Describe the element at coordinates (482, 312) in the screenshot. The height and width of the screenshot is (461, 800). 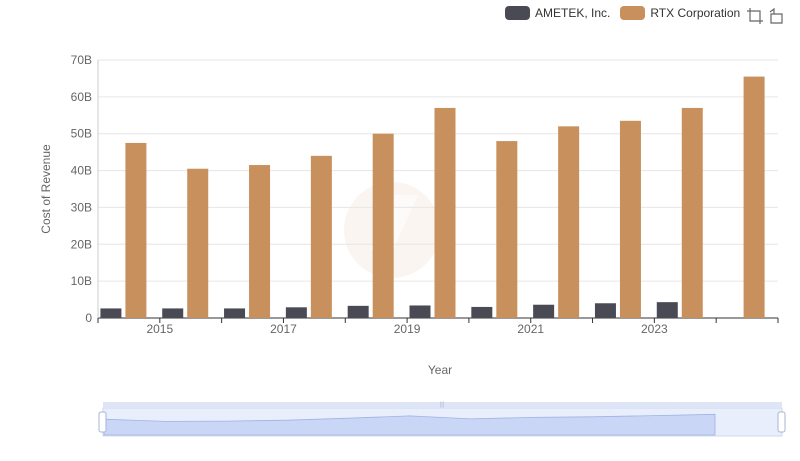
I see `bar-ametek-2020` at that location.